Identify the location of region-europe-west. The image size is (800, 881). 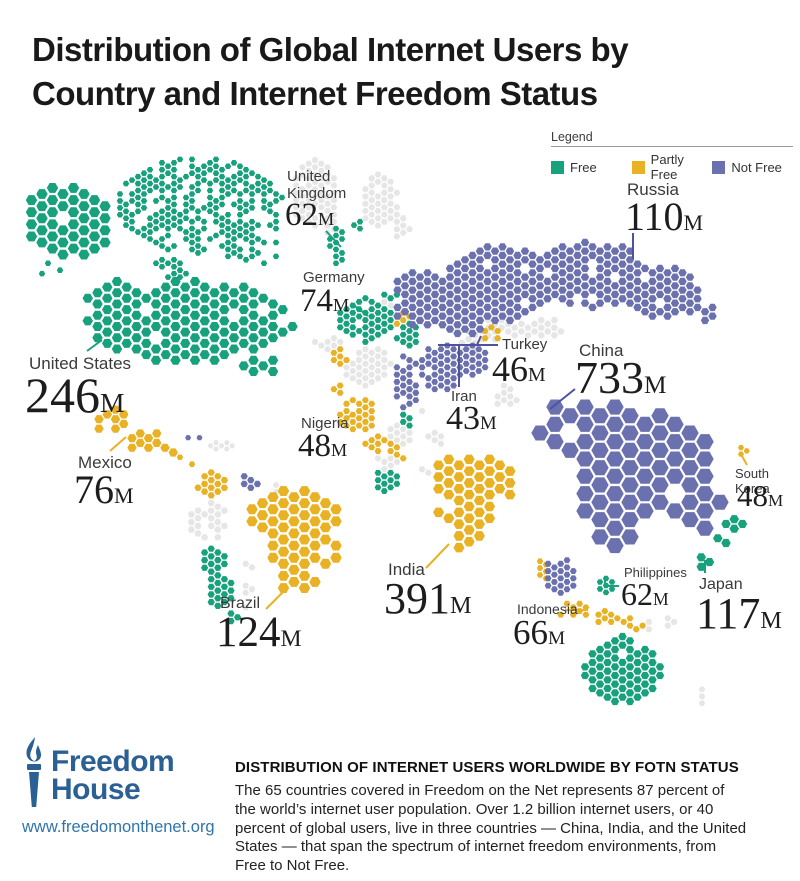
(378, 320).